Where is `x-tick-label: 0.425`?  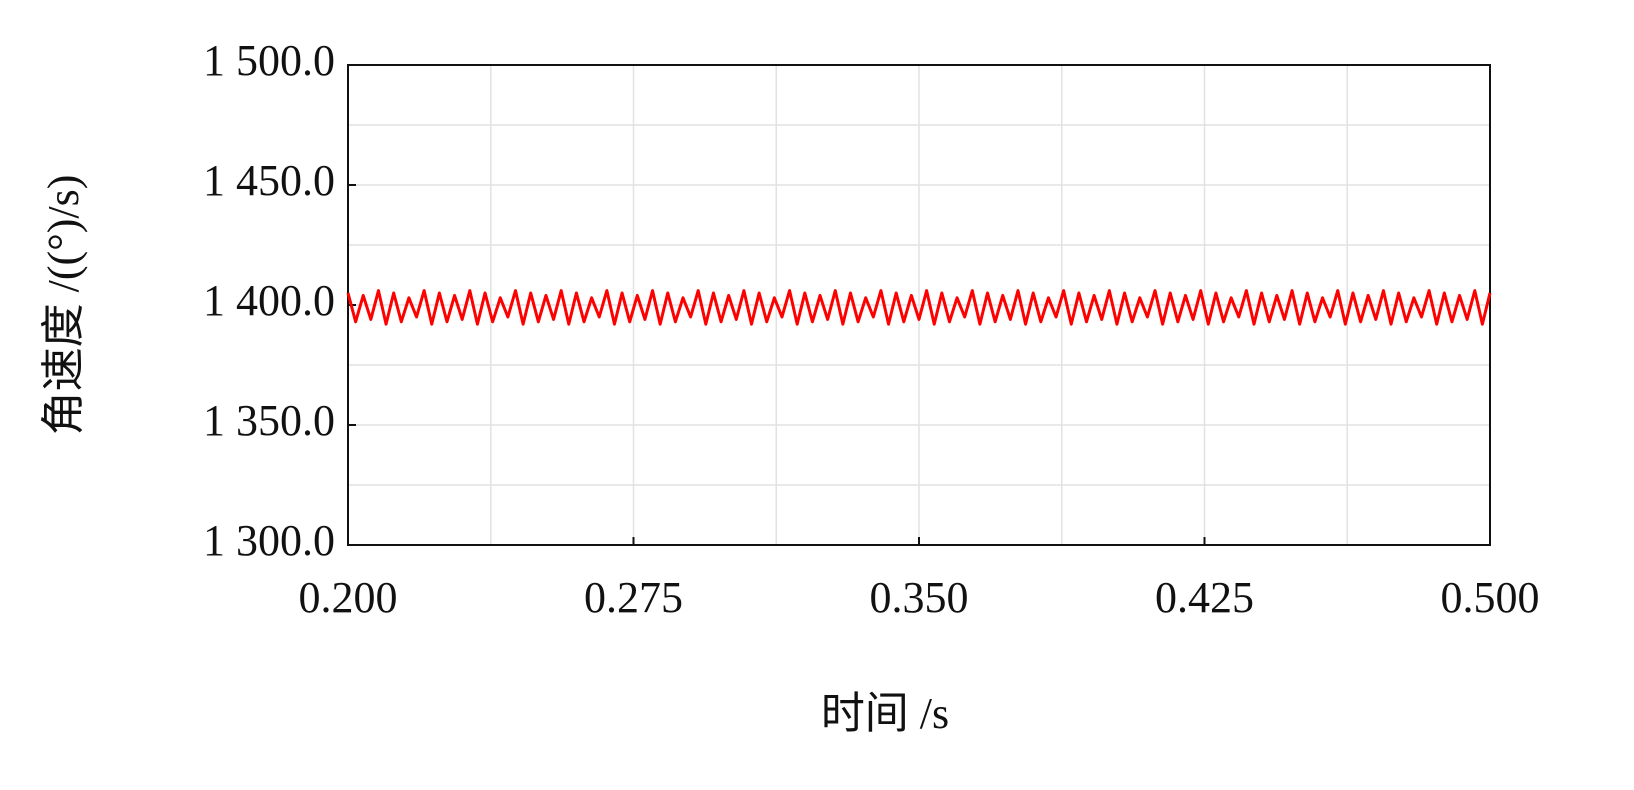
x-tick-label: 0.425 is located at coordinates (1204, 597).